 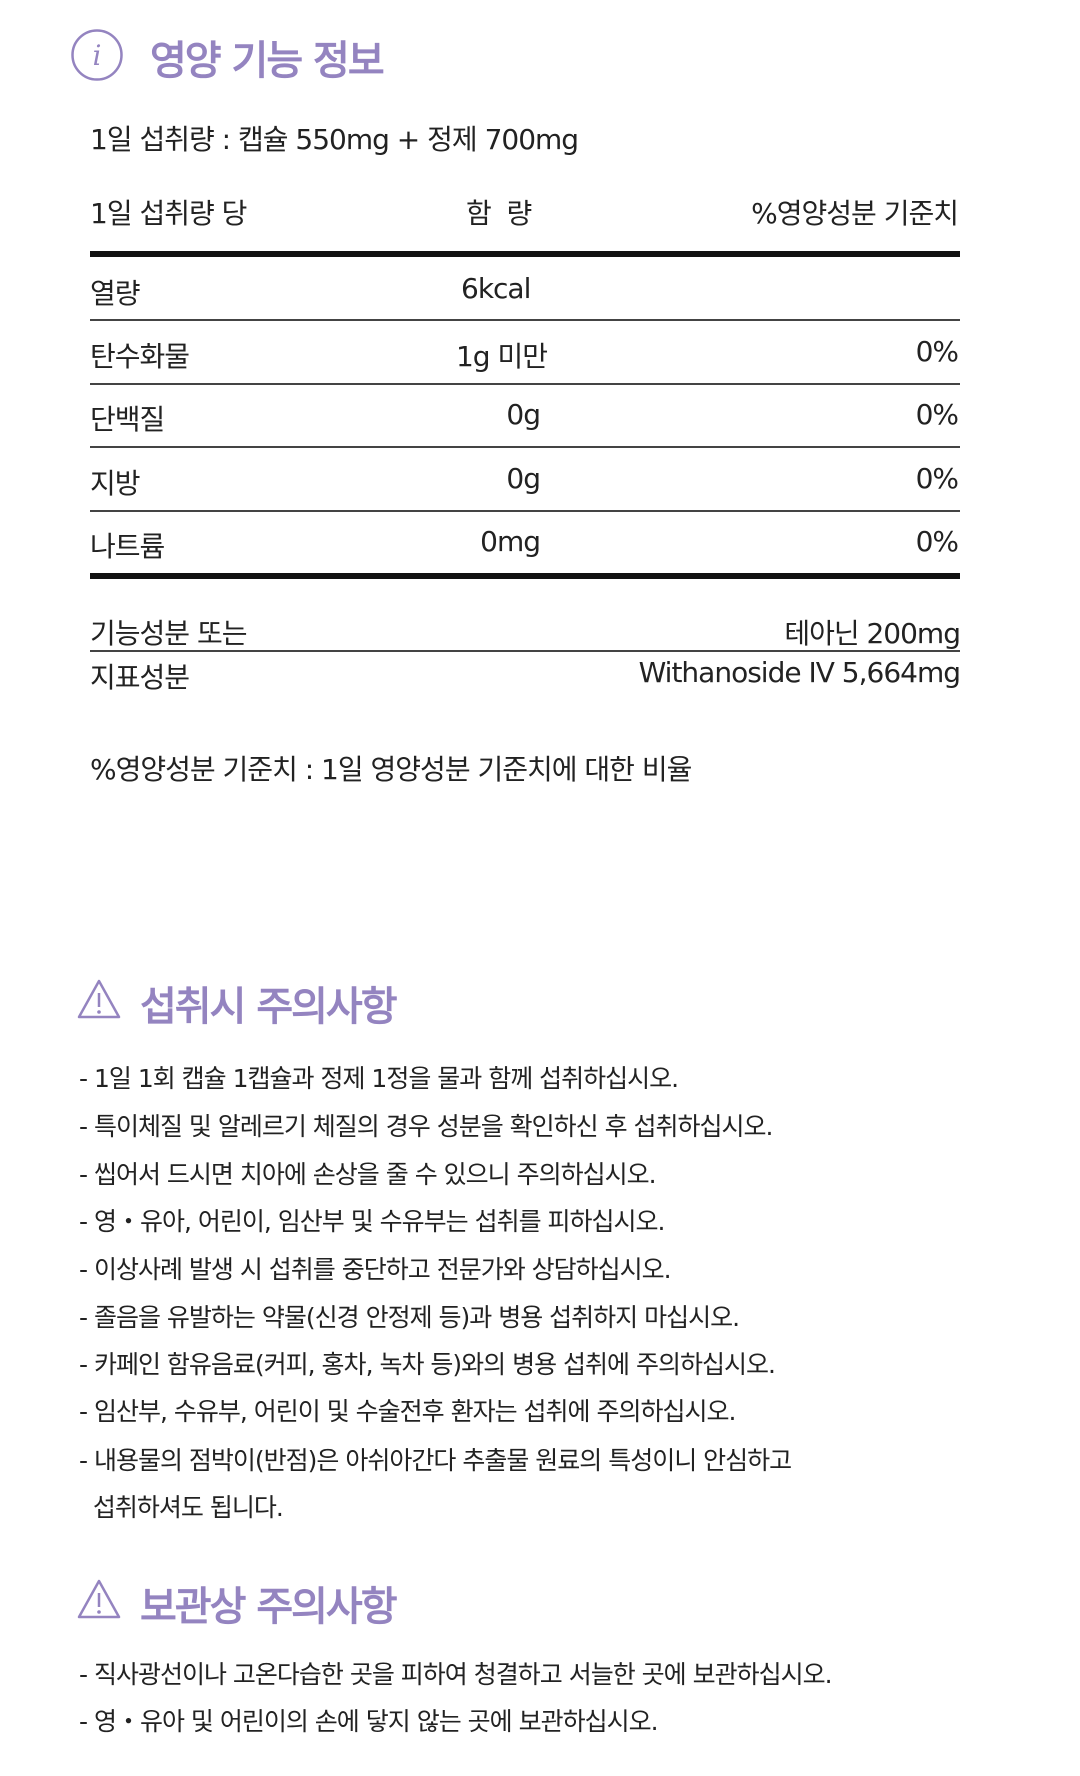 What do you see at coordinates (369, 1721) in the screenshot?
I see `list-item: - 영・유아 및 어린이의 손에 닿지 않는 곳에 보관하십시오.` at bounding box center [369, 1721].